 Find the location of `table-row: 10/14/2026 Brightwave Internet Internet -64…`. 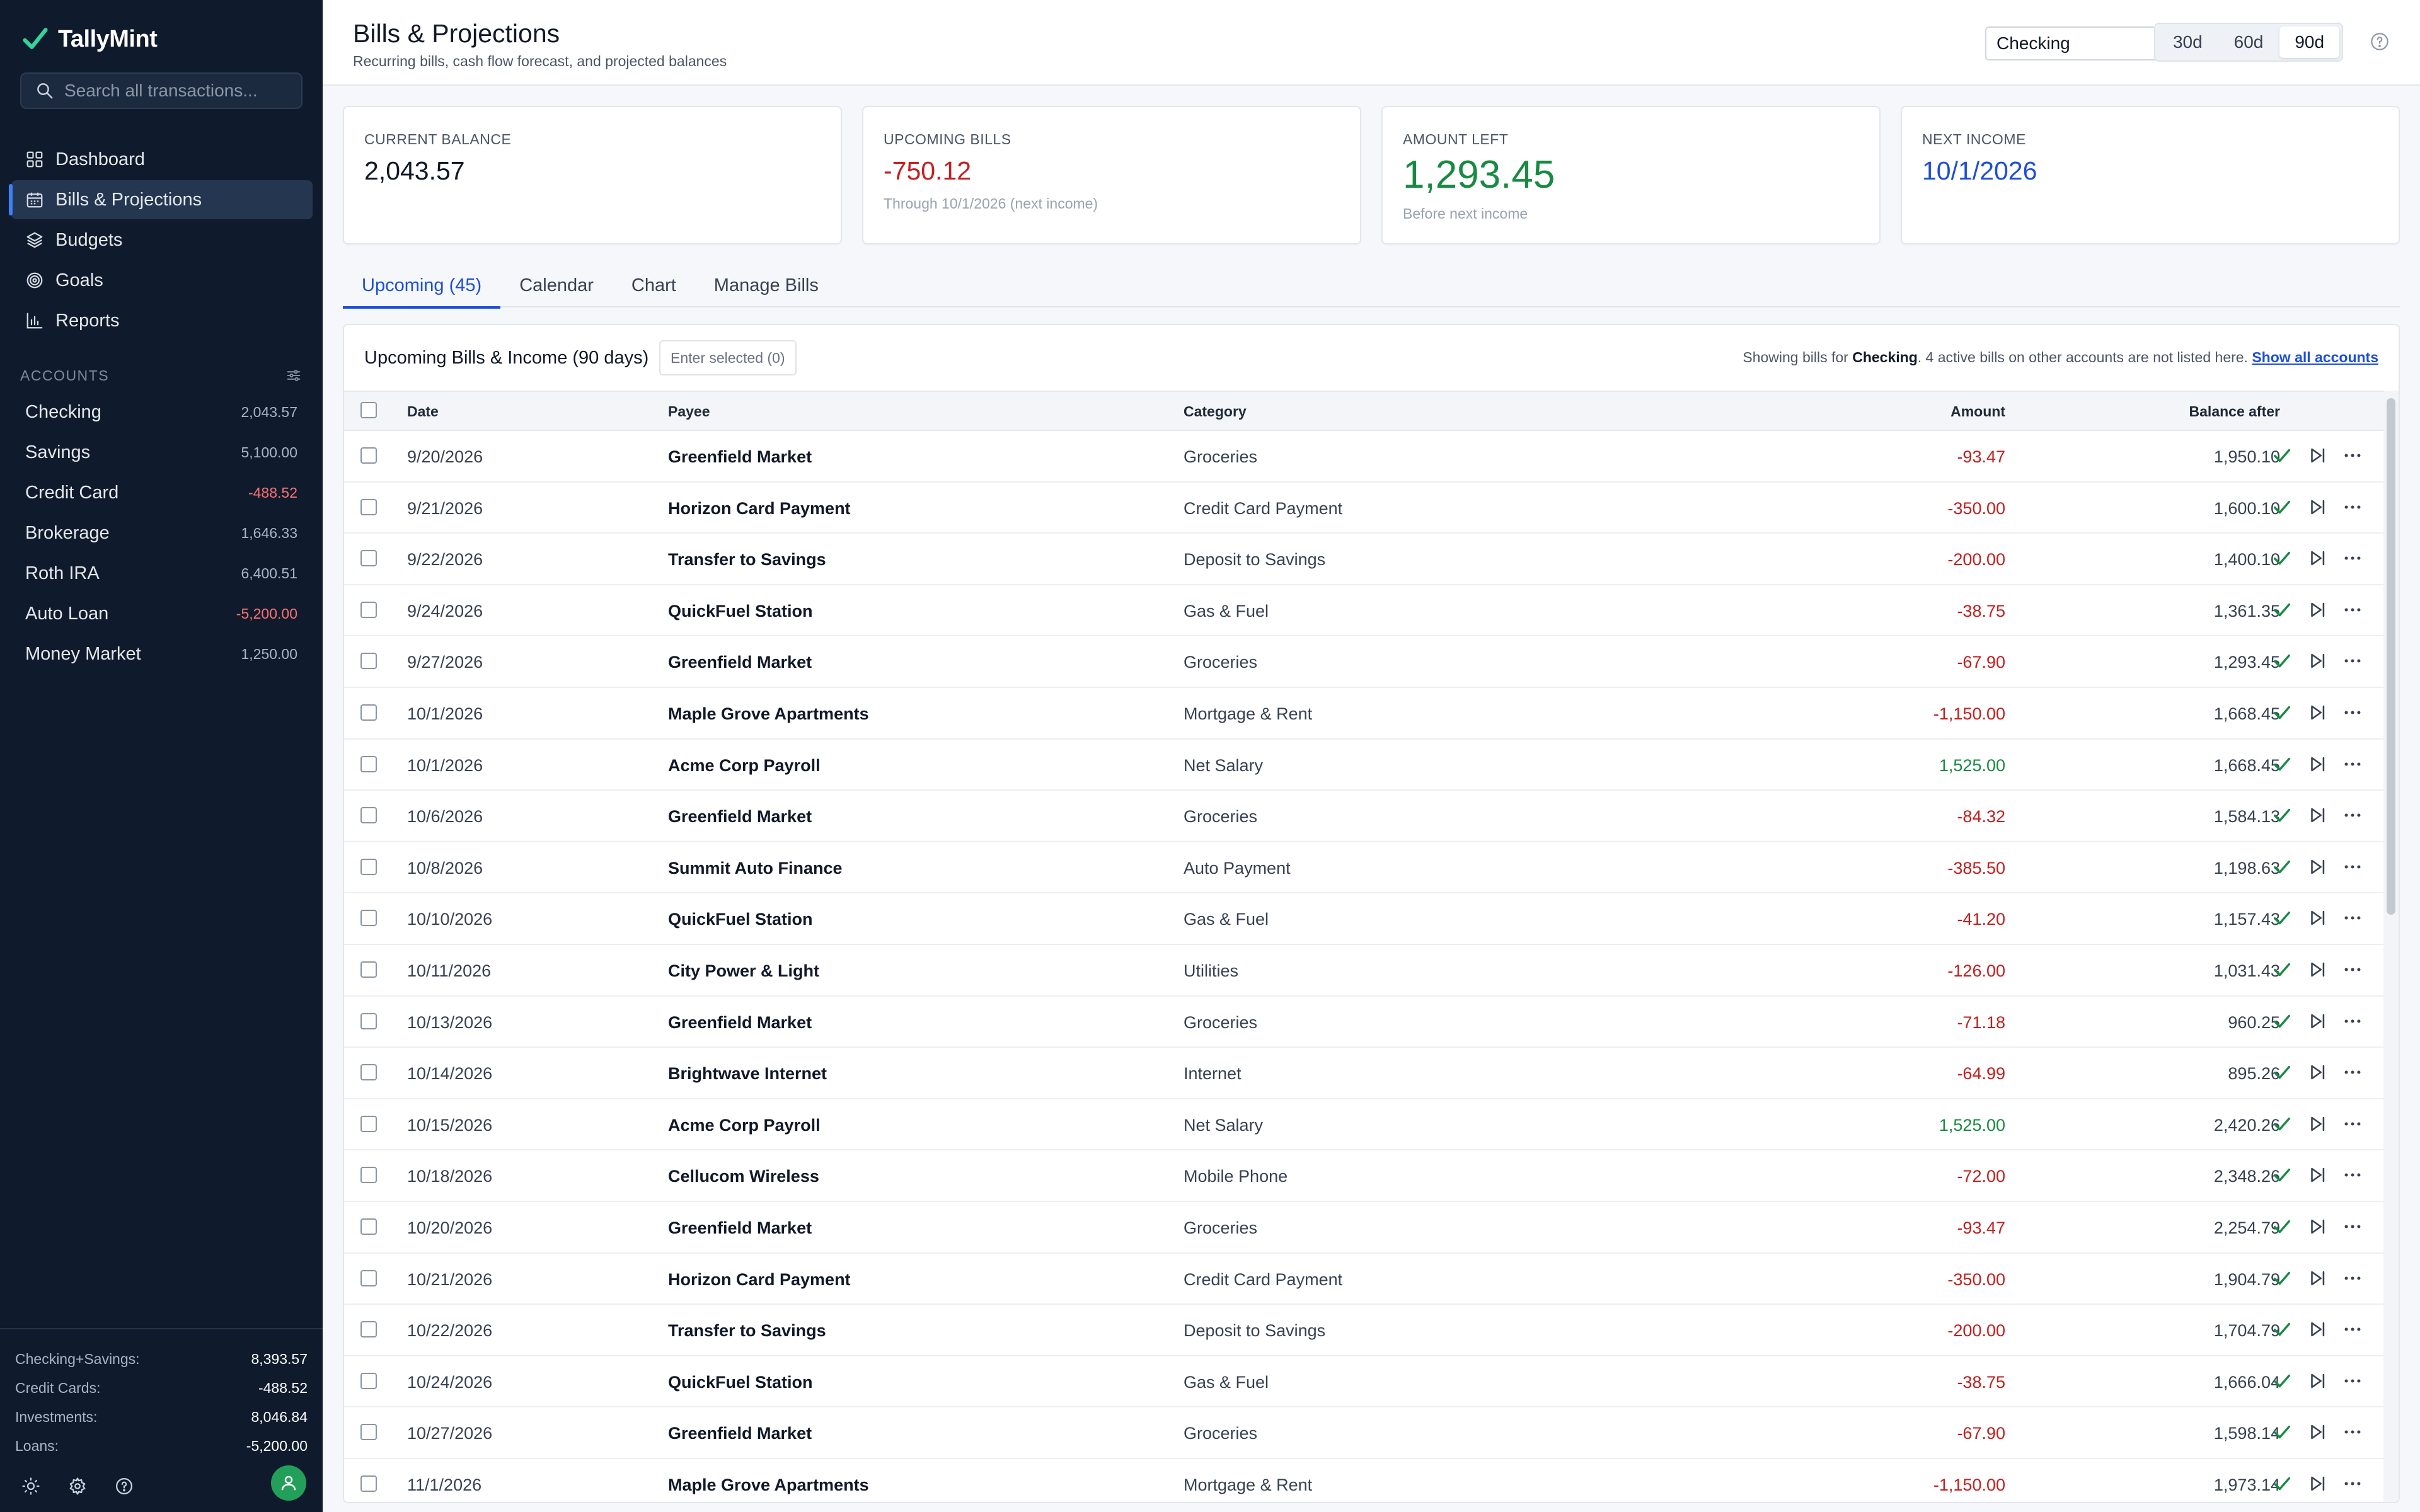

table-row: 10/14/2026 Brightwave Internet Internet -64… is located at coordinates (1365, 1073).